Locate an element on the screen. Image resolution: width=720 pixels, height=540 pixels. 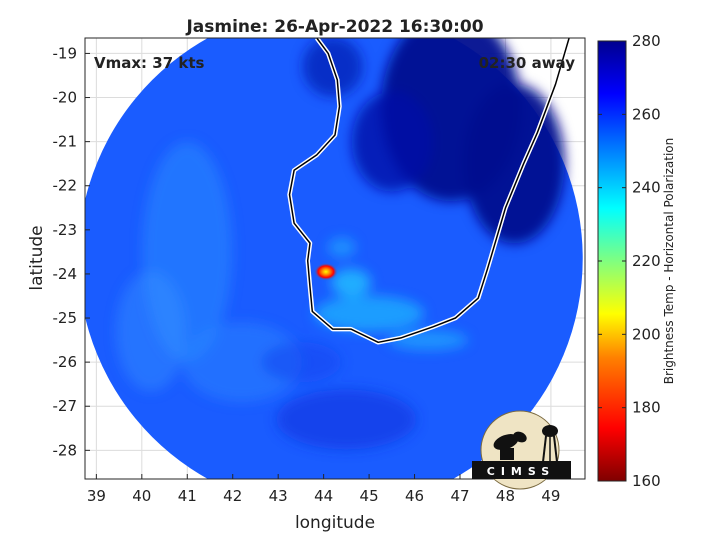
chart-title: Jasmine: 26-Apr-2022 16:30:00 is located at coordinates (334, 27).